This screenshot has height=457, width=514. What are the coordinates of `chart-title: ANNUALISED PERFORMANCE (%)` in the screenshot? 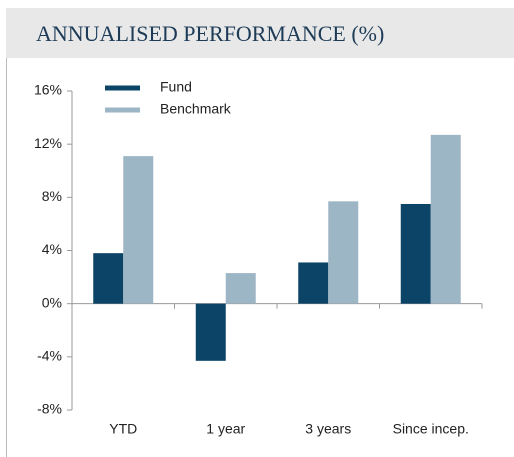 It's located at (210, 33).